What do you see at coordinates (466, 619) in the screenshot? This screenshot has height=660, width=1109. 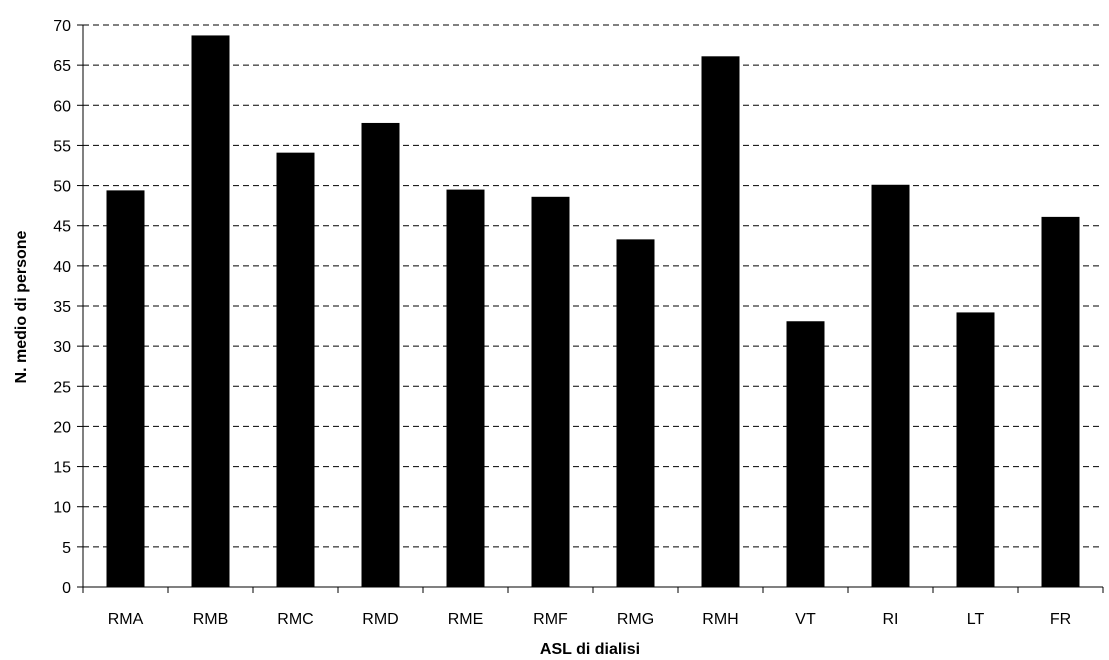 I see `x-tick-label: RME` at bounding box center [466, 619].